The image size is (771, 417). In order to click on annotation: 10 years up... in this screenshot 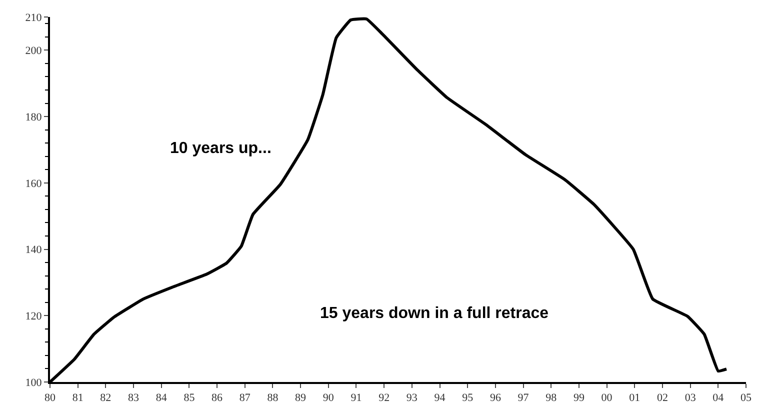, I will do `click(221, 148)`.